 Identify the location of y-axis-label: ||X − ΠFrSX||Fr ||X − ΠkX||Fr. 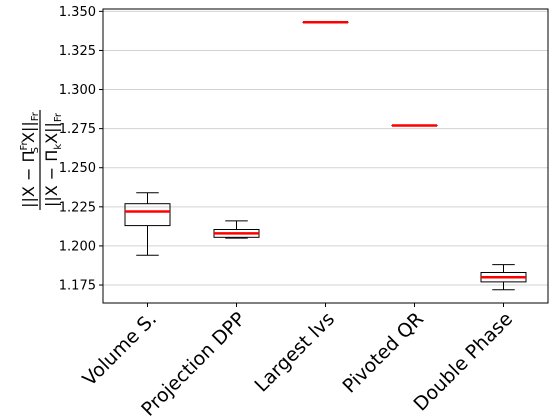
(41, 160).